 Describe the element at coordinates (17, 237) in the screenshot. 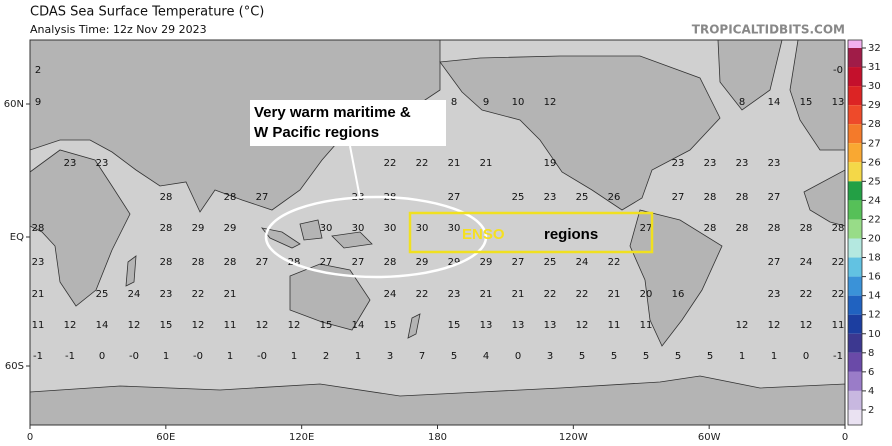

I see `y-tick-label: EQ` at that location.